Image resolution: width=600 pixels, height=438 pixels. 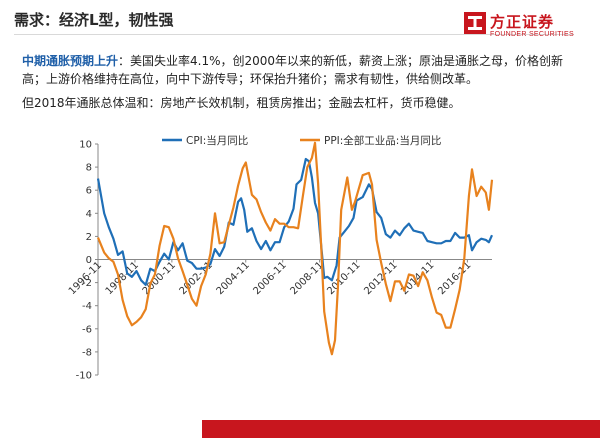 I want to click on y-tick-label: 10, so click(x=85, y=145).